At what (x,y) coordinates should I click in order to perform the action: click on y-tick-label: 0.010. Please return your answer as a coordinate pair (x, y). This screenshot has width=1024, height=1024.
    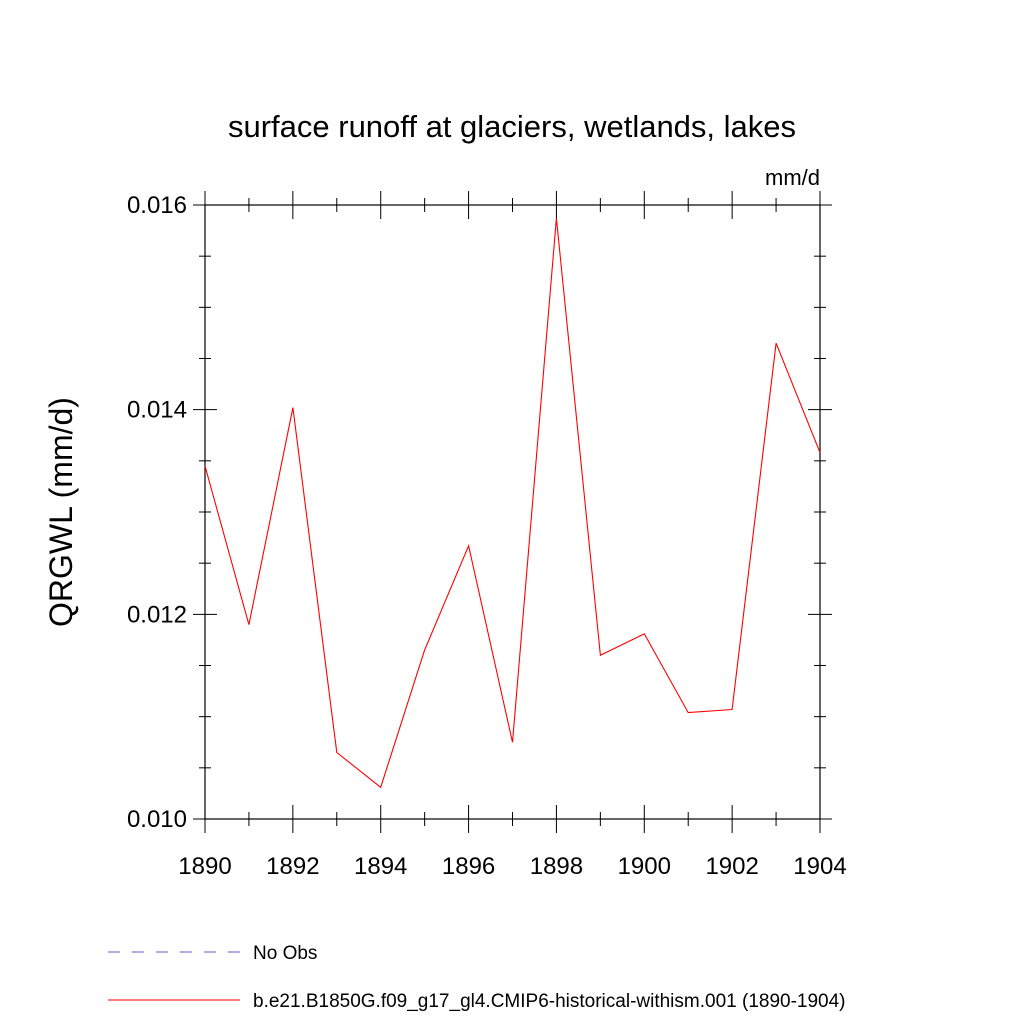
    Looking at the image, I should click on (157, 819).